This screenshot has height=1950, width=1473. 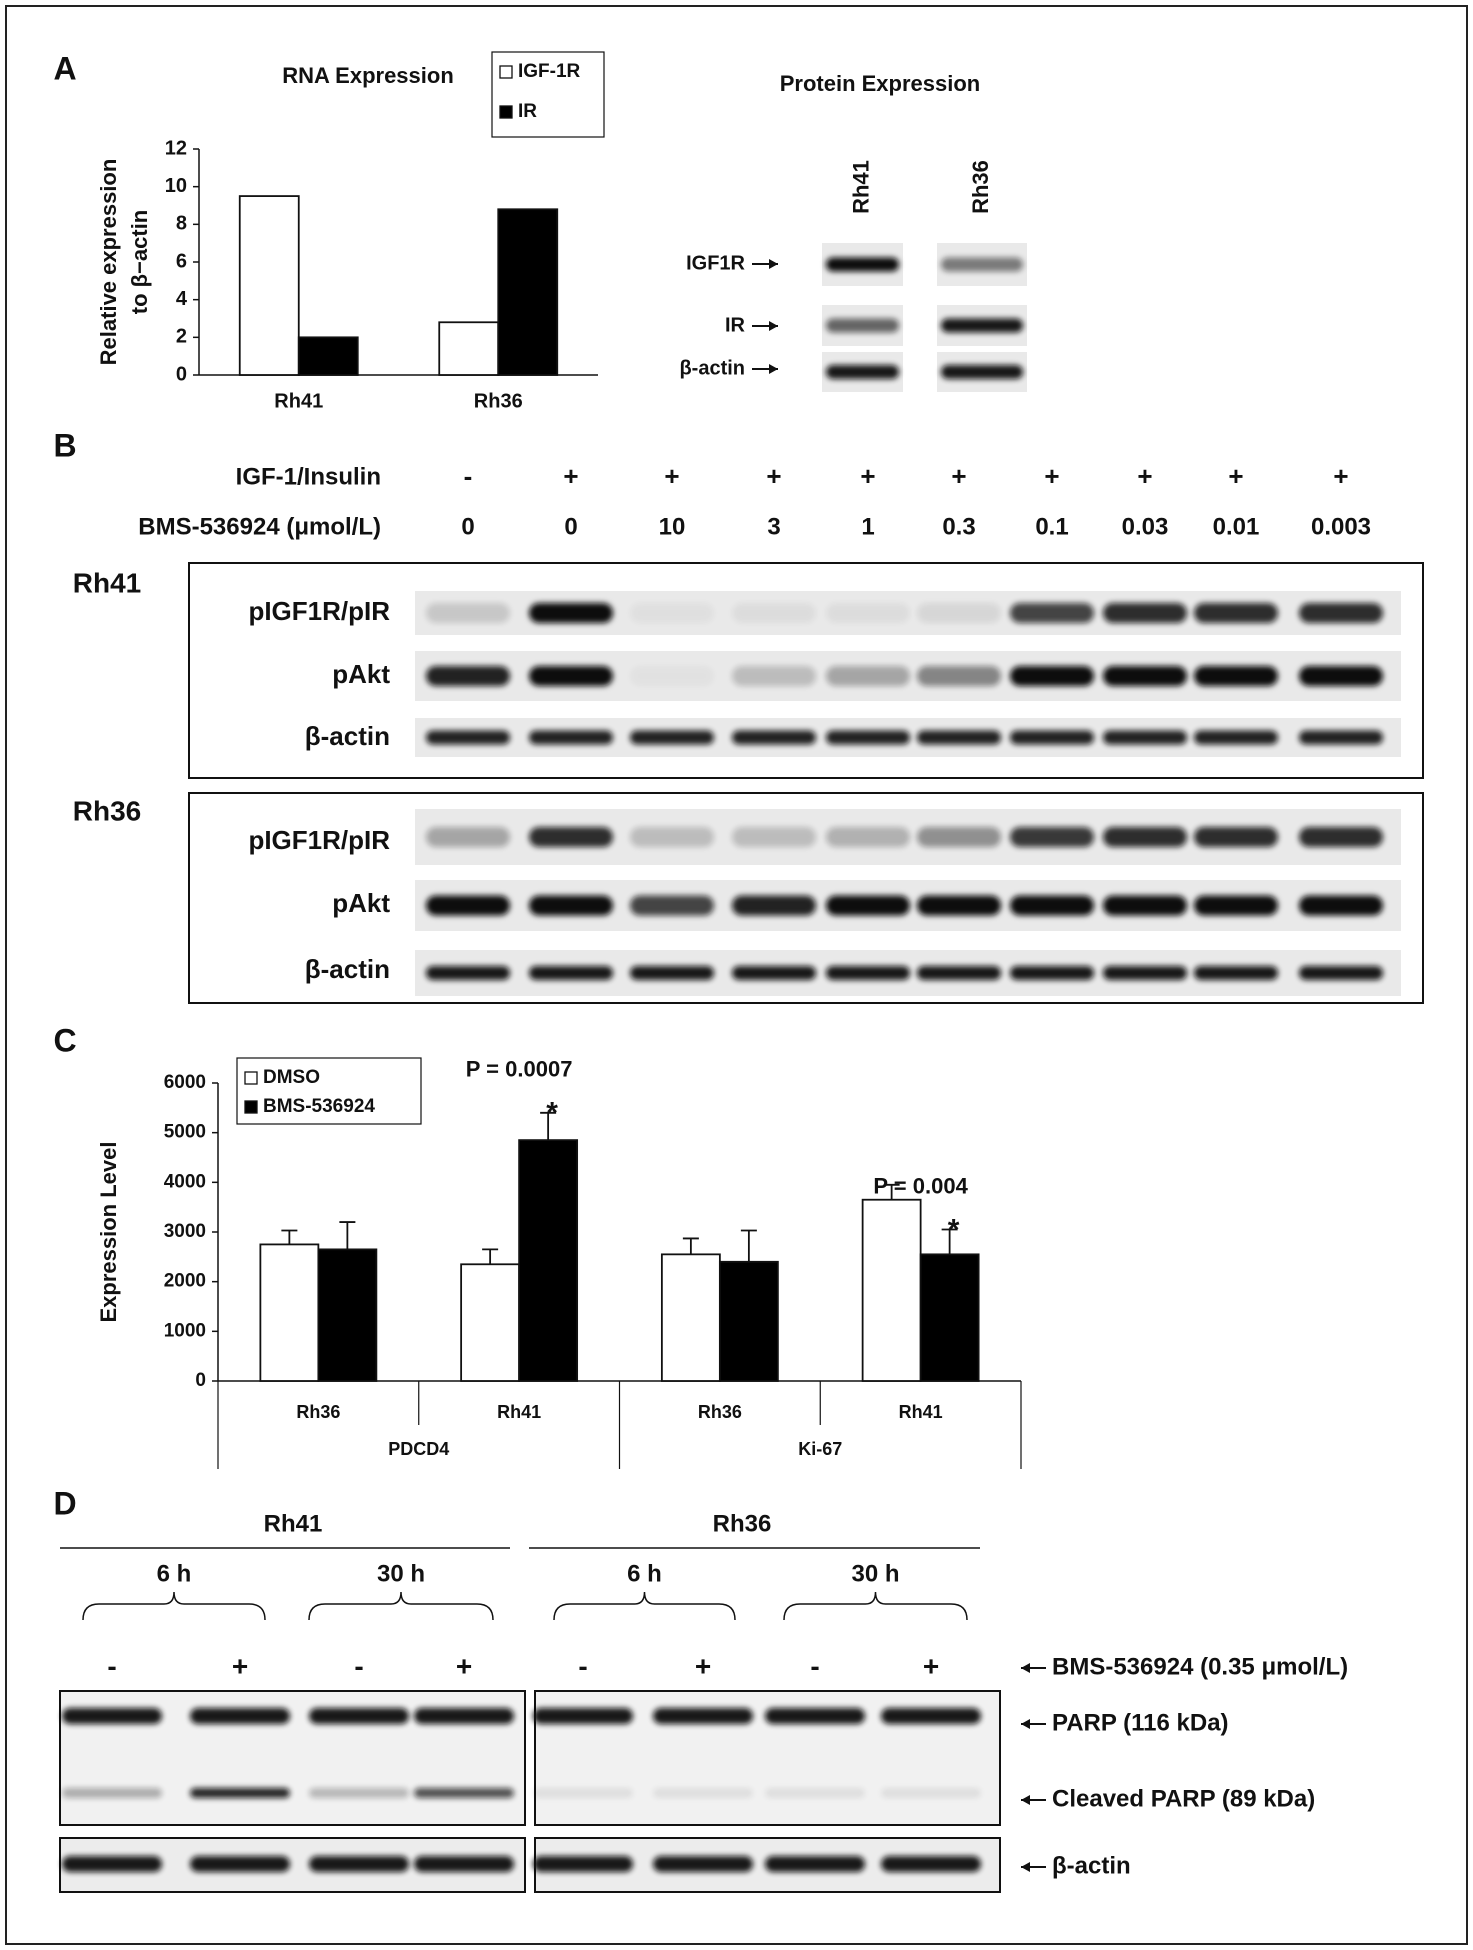 What do you see at coordinates (139, 262) in the screenshot?
I see `y-axis-label: to β−actin` at bounding box center [139, 262].